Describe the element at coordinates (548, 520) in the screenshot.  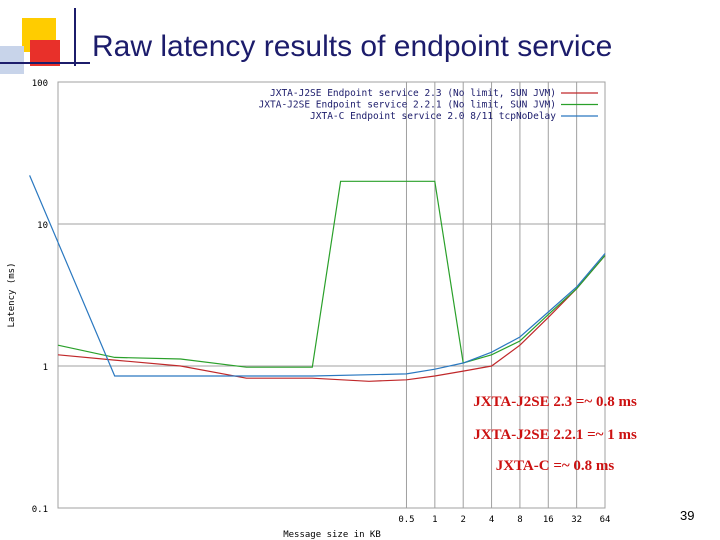
I see `x-tick-label: 16` at that location.